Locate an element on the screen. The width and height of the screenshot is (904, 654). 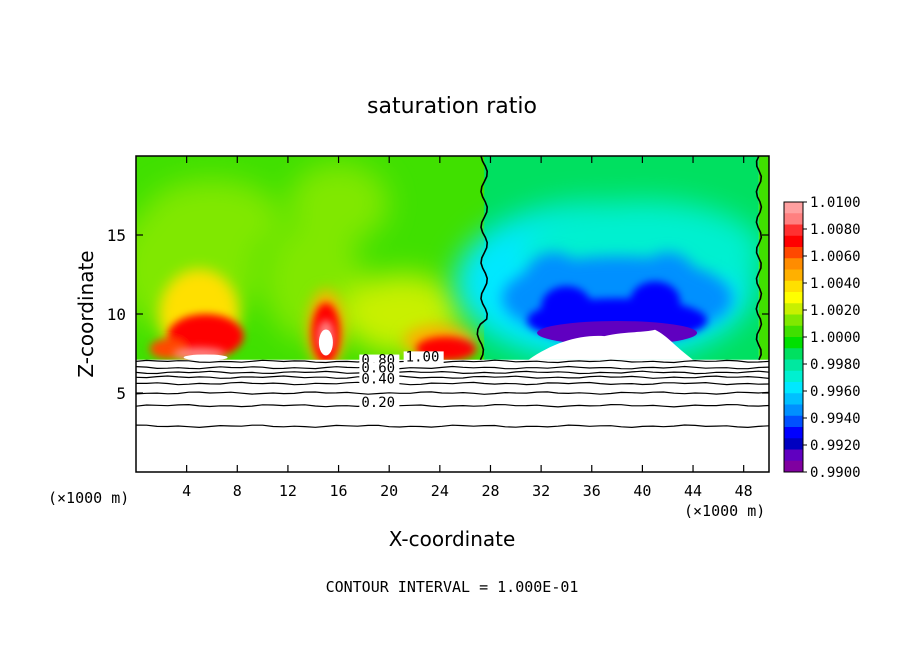
x-axis-label: X-coordinate is located at coordinates (452, 539).